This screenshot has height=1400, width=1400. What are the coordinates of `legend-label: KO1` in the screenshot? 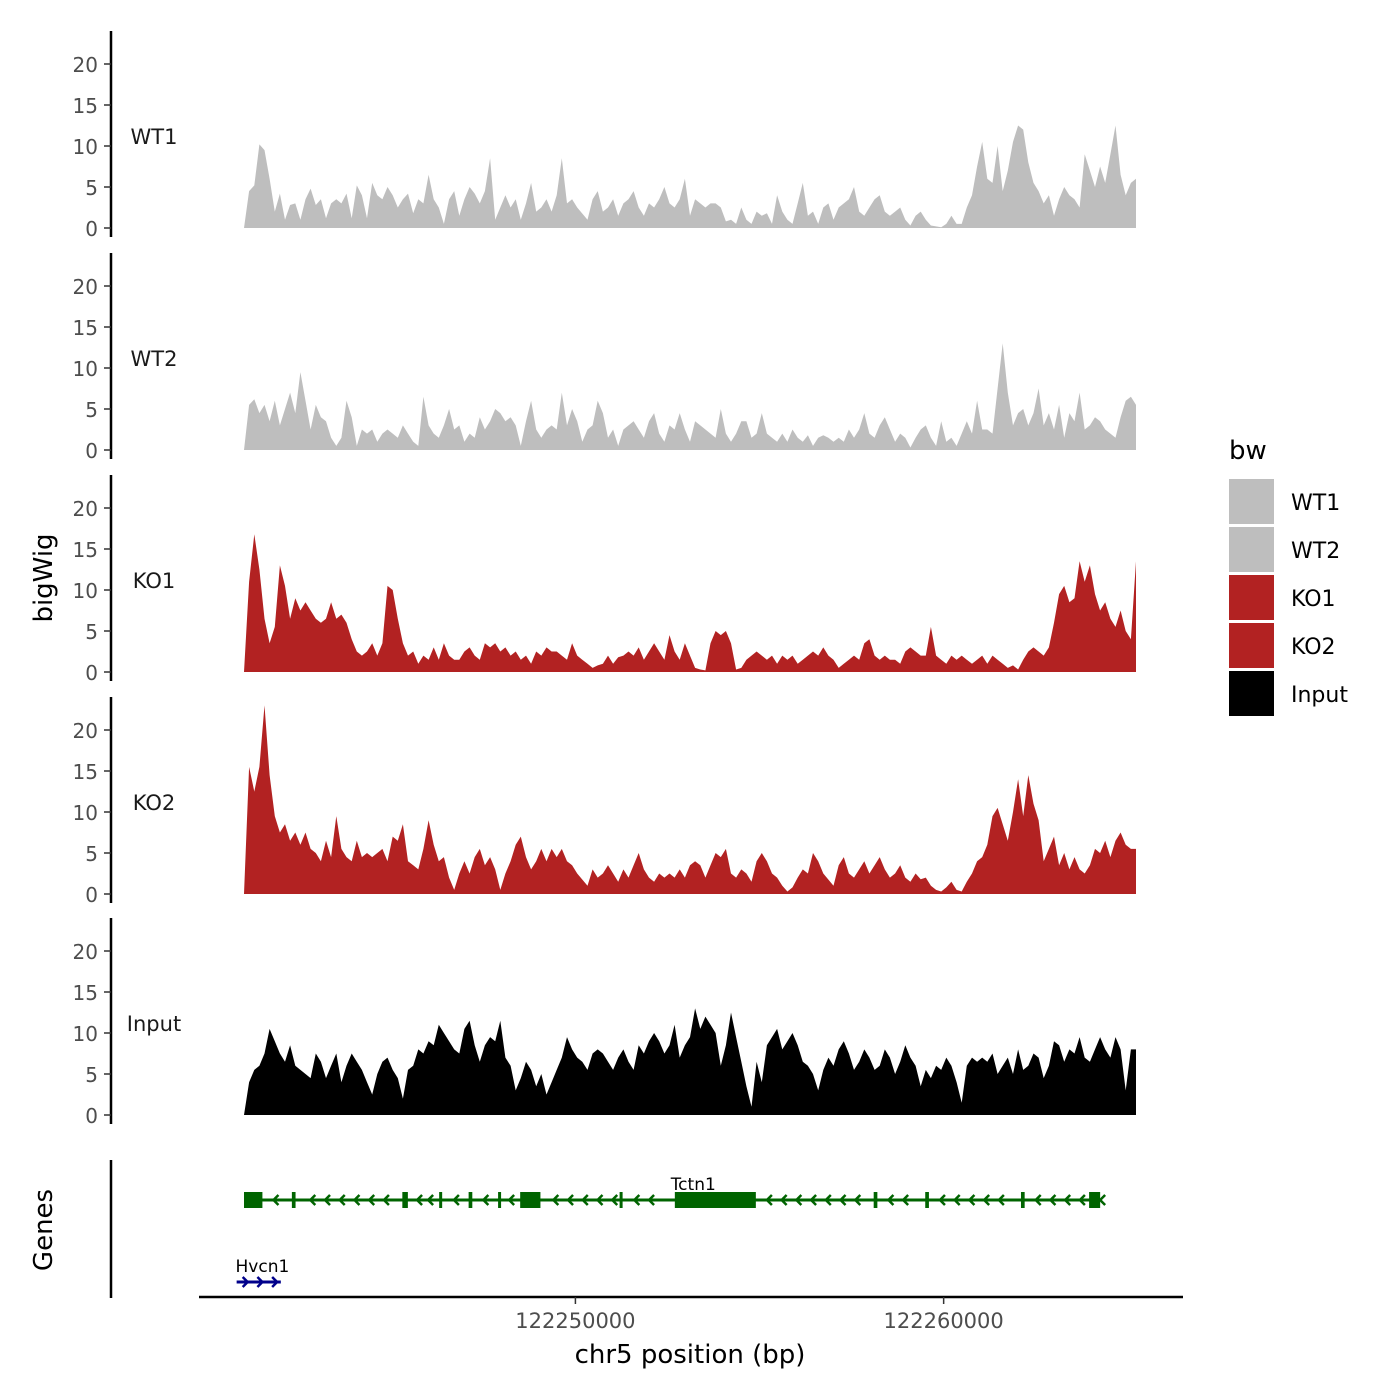 It's located at (1313, 599).